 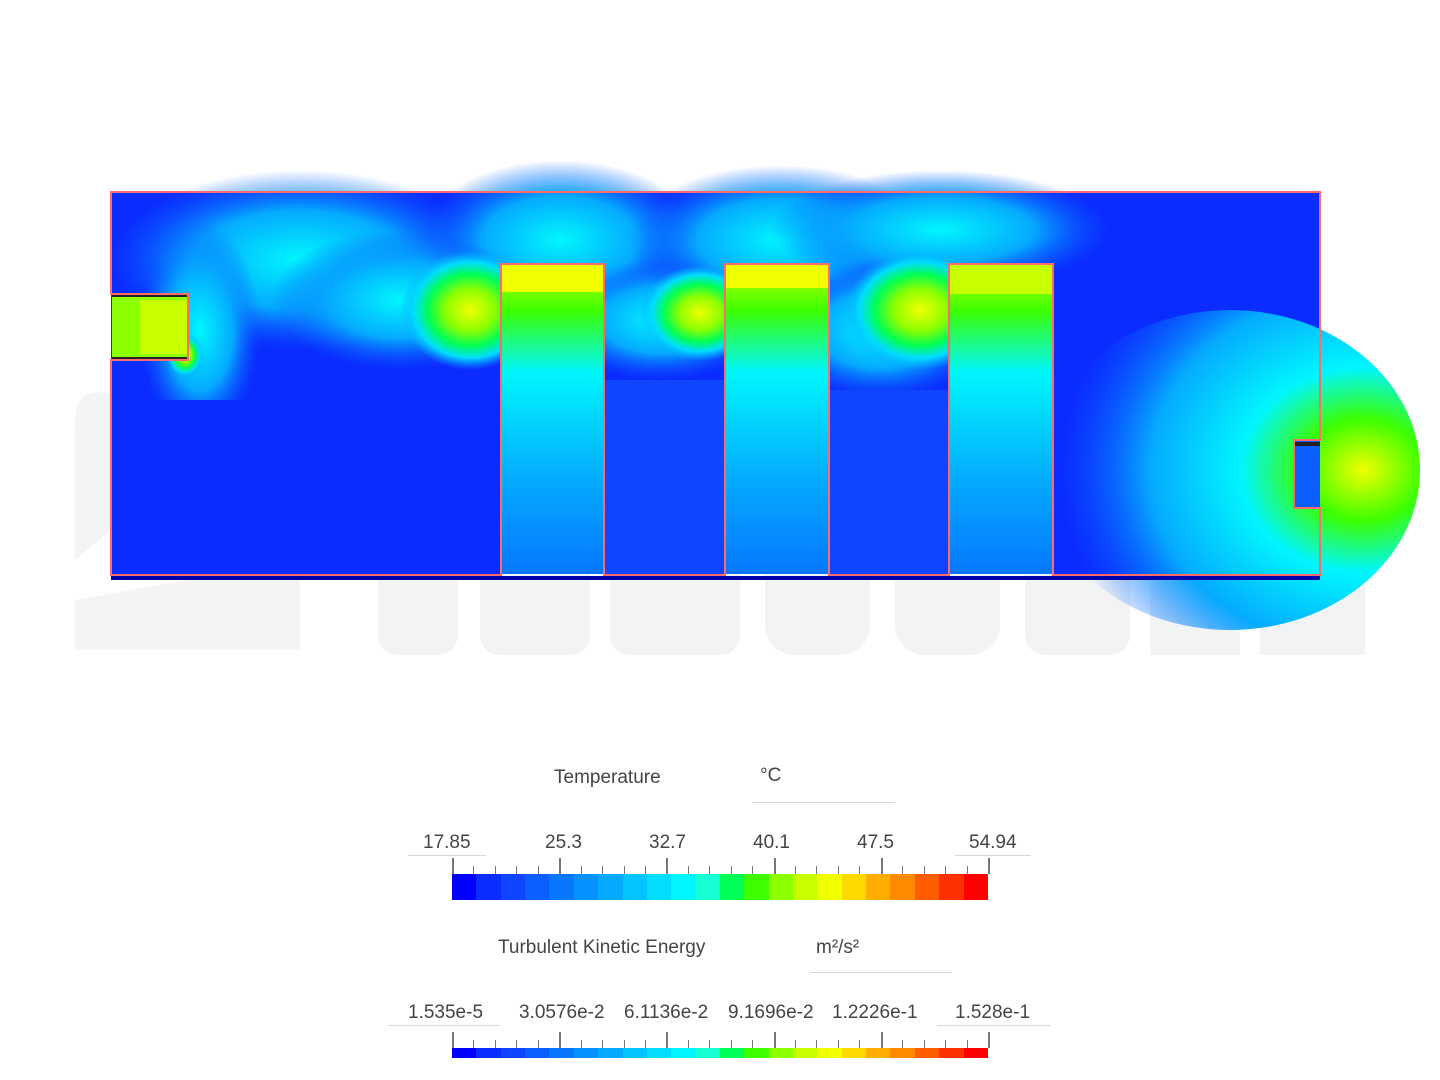 I want to click on tick-label: 1.2226e-1, so click(x=875, y=1012).